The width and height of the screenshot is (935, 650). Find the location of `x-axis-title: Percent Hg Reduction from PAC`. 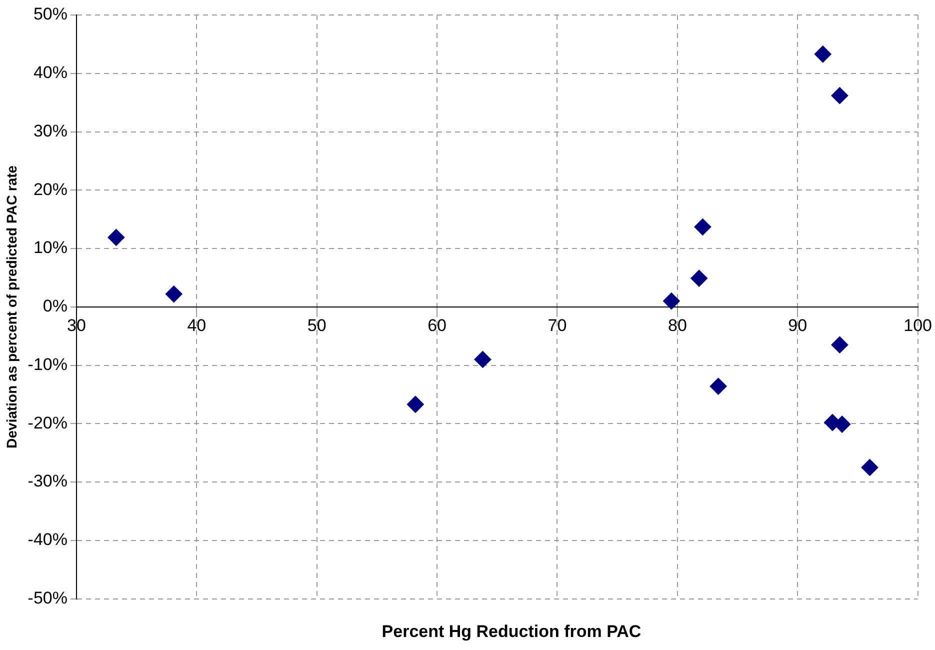

x-axis-title: Percent Hg Reduction from PAC is located at coordinates (511, 632).